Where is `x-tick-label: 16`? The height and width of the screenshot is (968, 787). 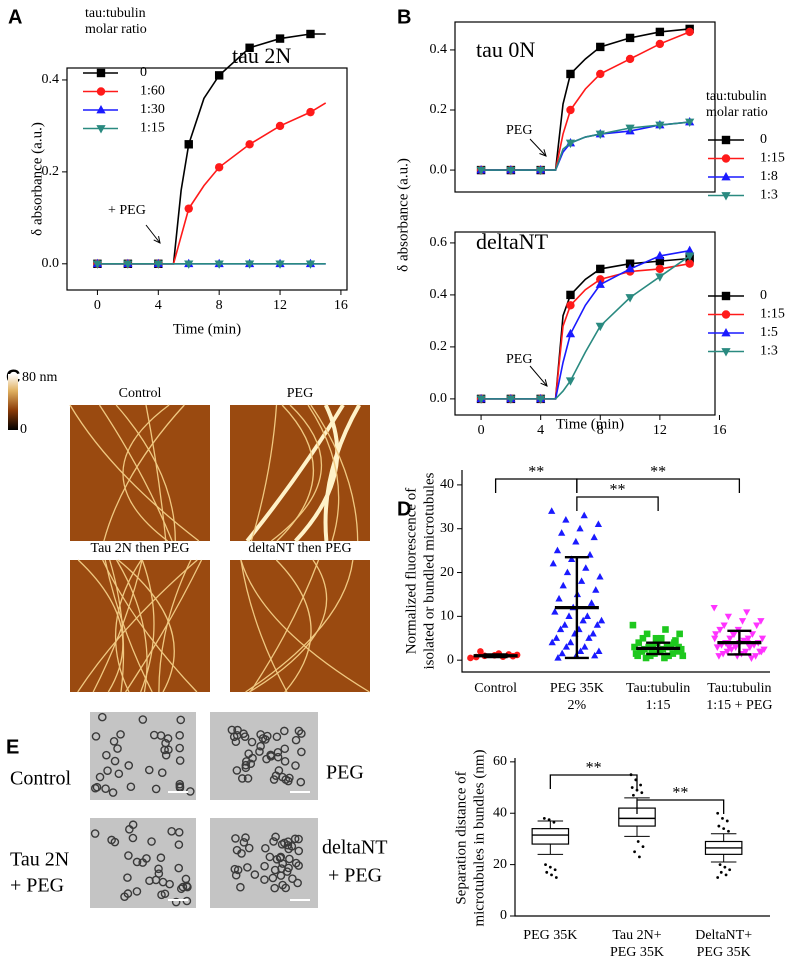
x-tick-label: 16 is located at coordinates (719, 430).